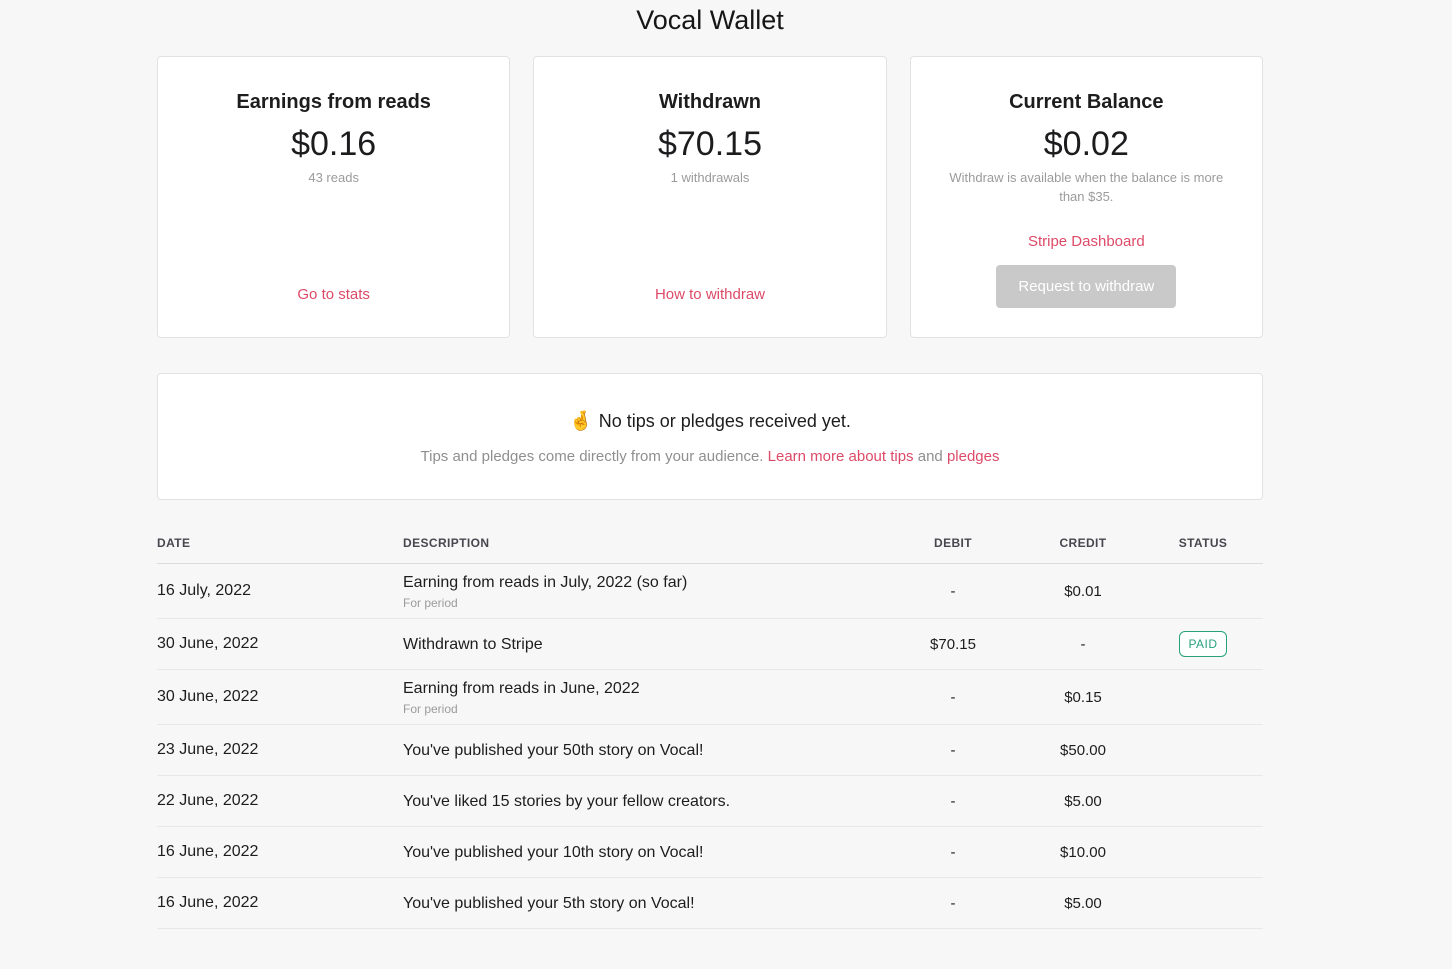 The height and width of the screenshot is (969, 1452). I want to click on earnings-reads-count: 43 reads, so click(333, 177).